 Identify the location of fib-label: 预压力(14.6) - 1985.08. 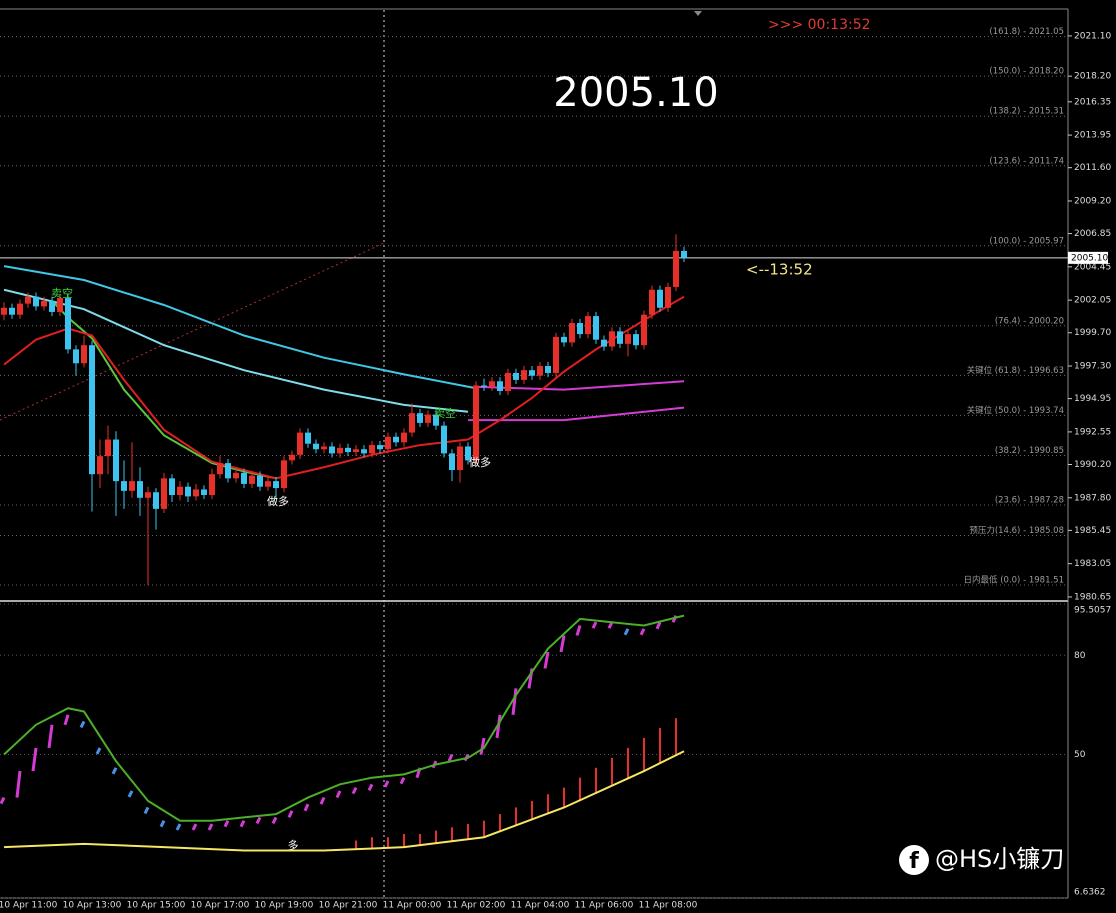
(1016, 530).